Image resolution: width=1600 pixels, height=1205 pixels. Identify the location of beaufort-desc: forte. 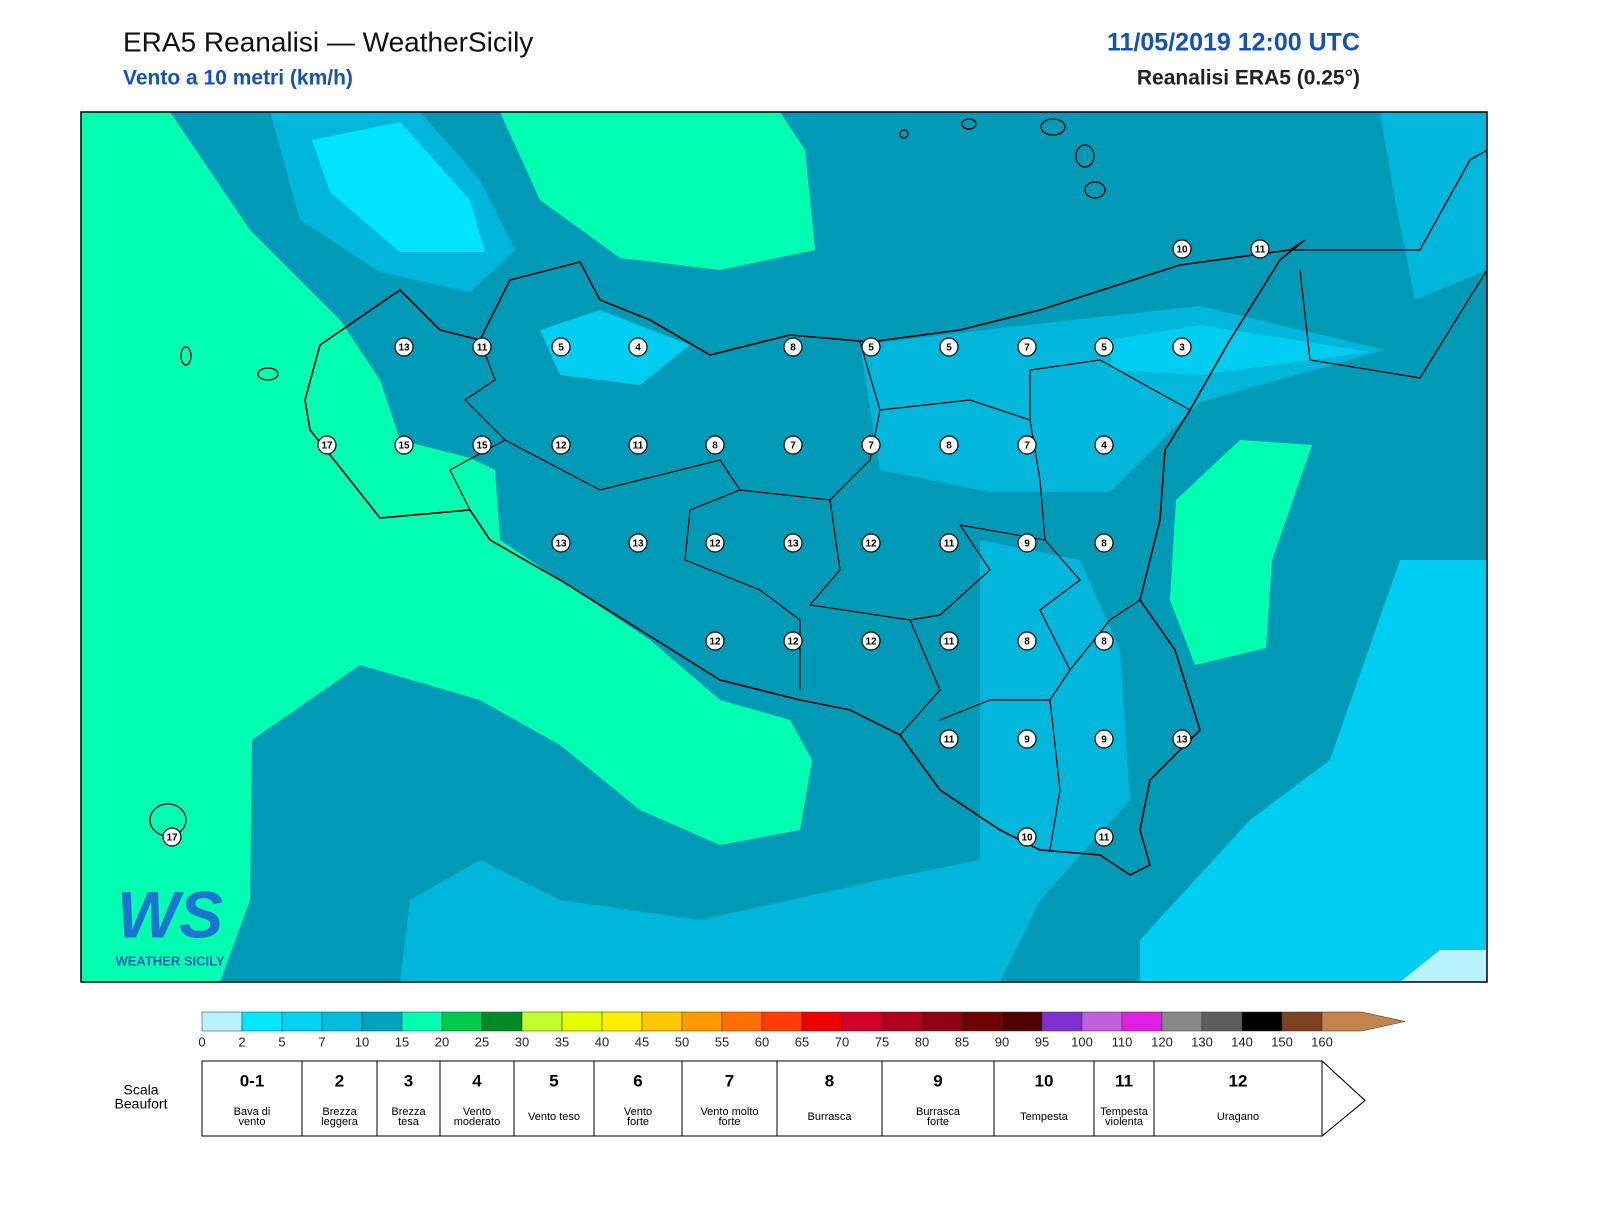
(938, 1122).